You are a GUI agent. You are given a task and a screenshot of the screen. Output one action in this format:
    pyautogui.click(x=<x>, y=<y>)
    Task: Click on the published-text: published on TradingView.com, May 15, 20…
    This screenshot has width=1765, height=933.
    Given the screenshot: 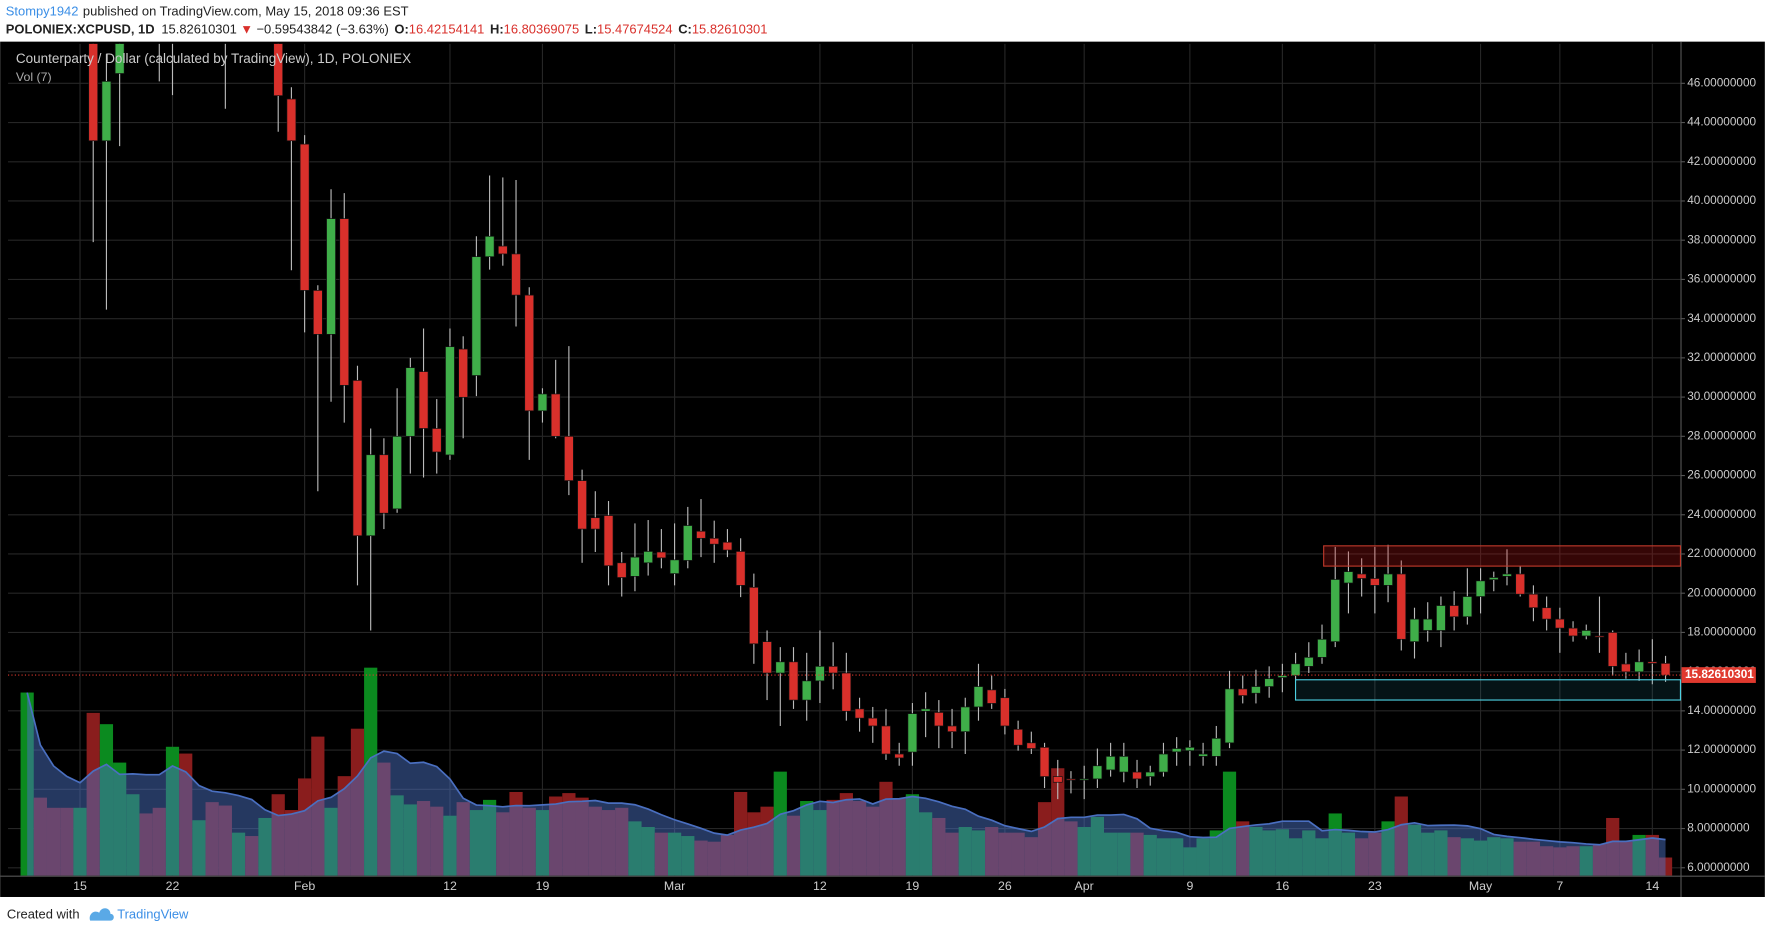 What is the action you would take?
    pyautogui.click(x=246, y=11)
    